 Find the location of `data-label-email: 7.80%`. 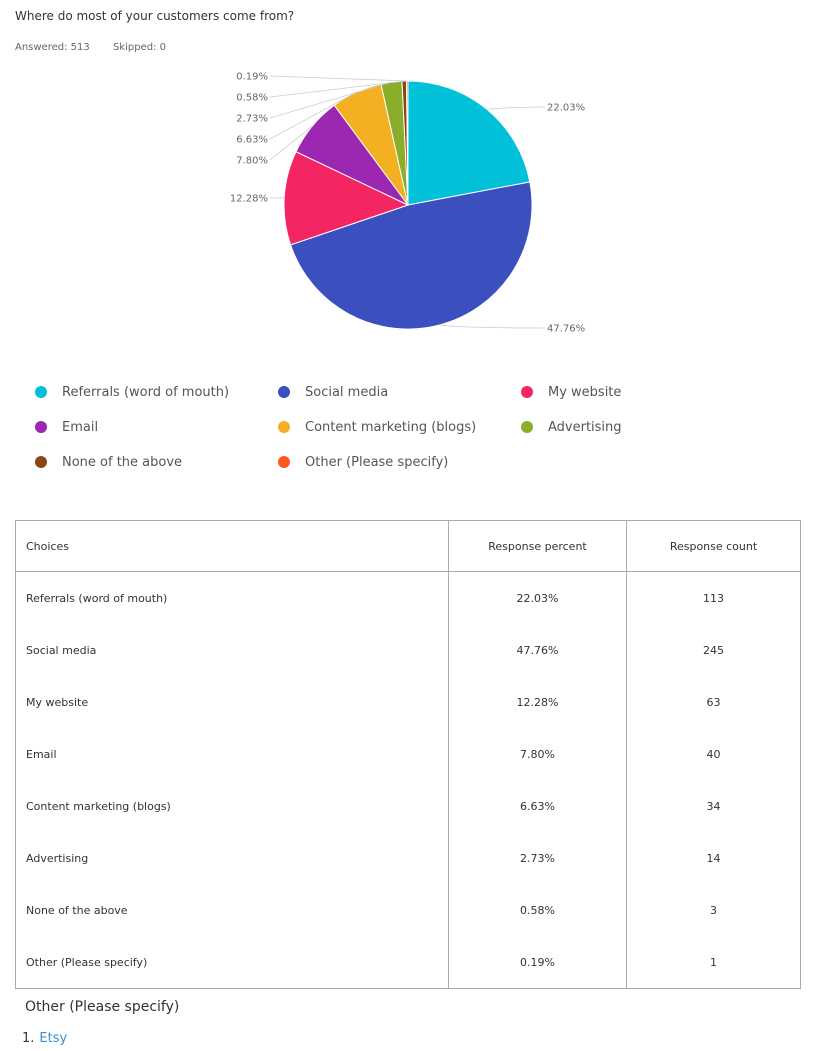

data-label-email: 7.80% is located at coordinates (252, 161).